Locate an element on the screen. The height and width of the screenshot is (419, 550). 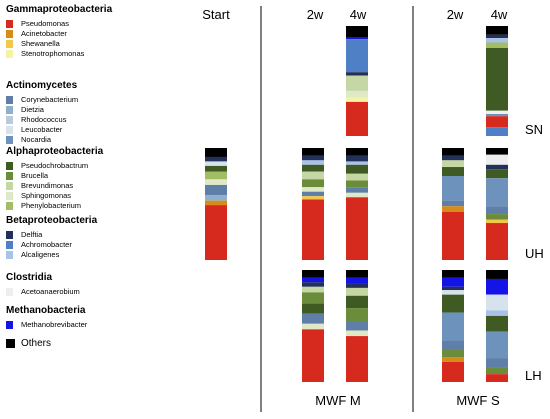
bar-segment-lh-mwf-m-2w-pseudochrobactrum is located at coordinates (313, 308).